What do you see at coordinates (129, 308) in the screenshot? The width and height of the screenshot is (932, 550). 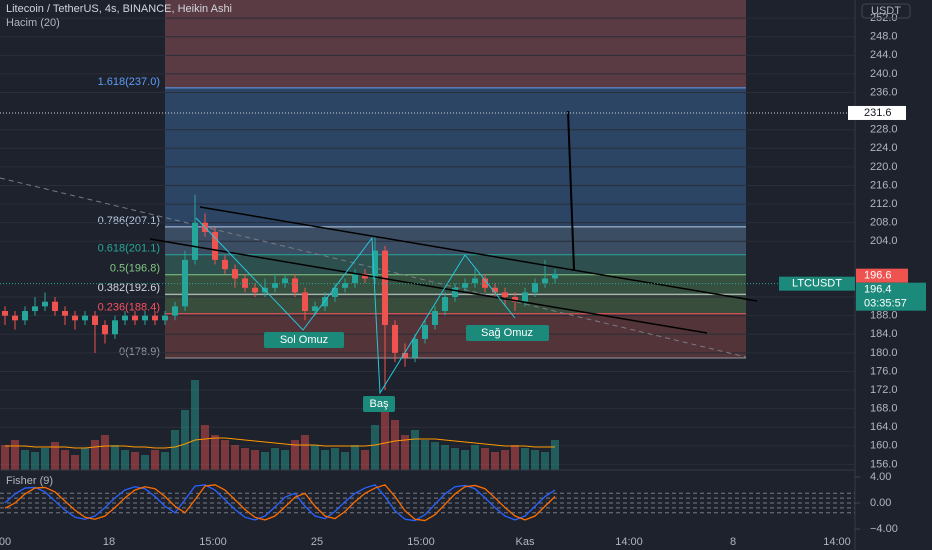 I see `fib-label: 0.236(188.4)` at bounding box center [129, 308].